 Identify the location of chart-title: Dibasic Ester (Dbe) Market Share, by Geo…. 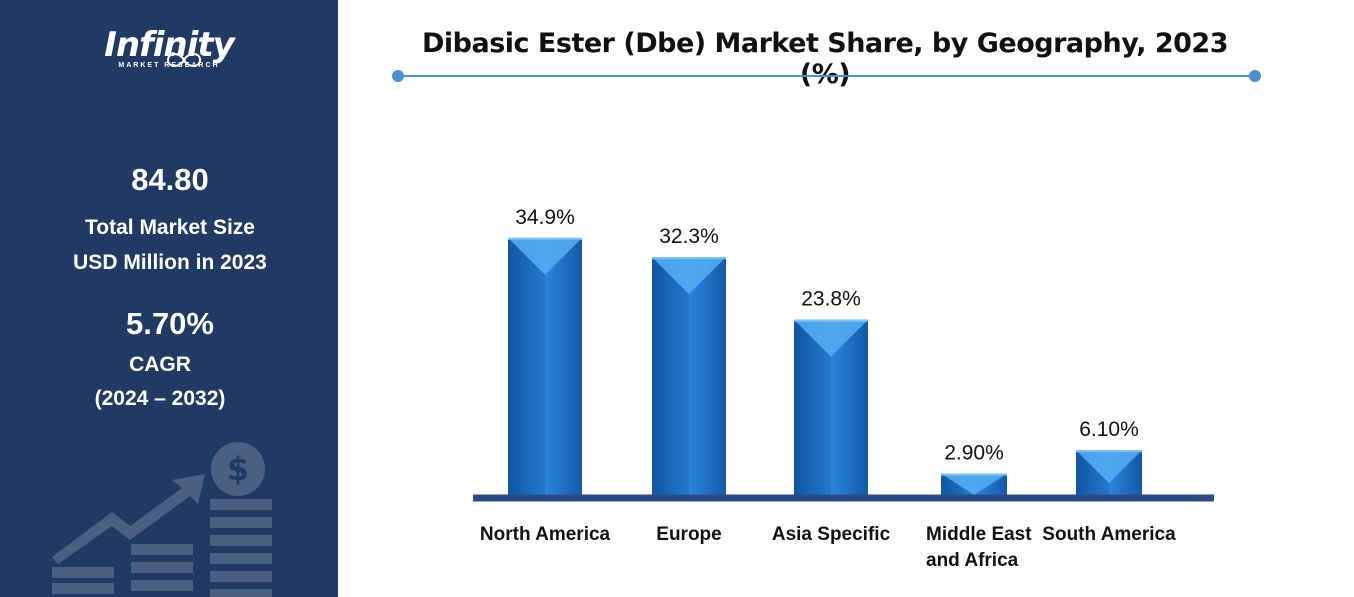
(825, 59).